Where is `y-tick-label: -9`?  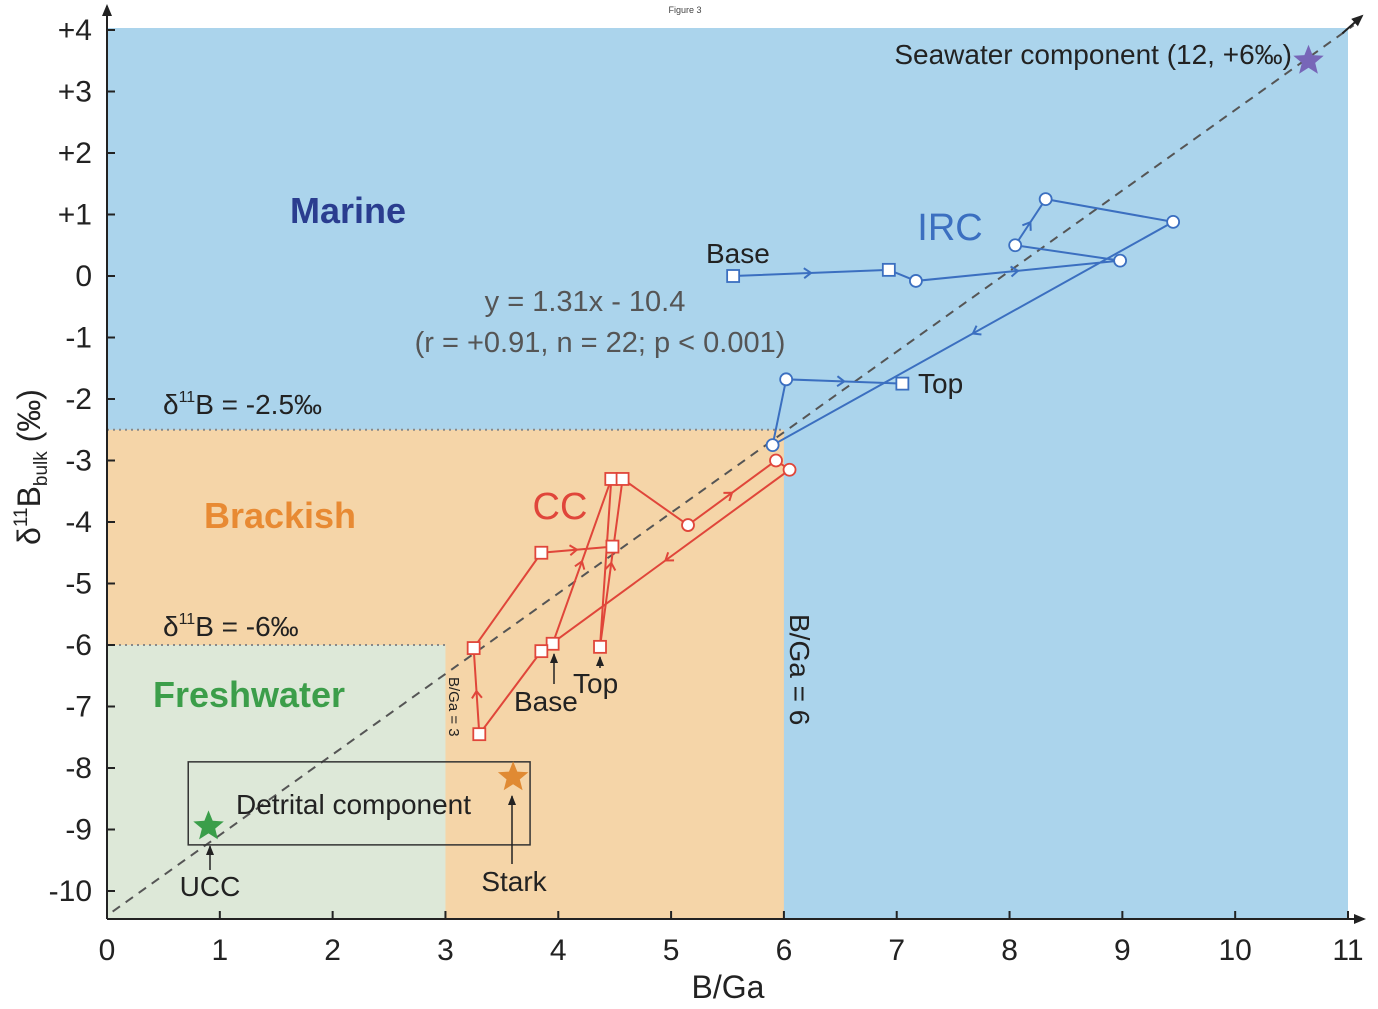
y-tick-label: -9 is located at coordinates (78, 830).